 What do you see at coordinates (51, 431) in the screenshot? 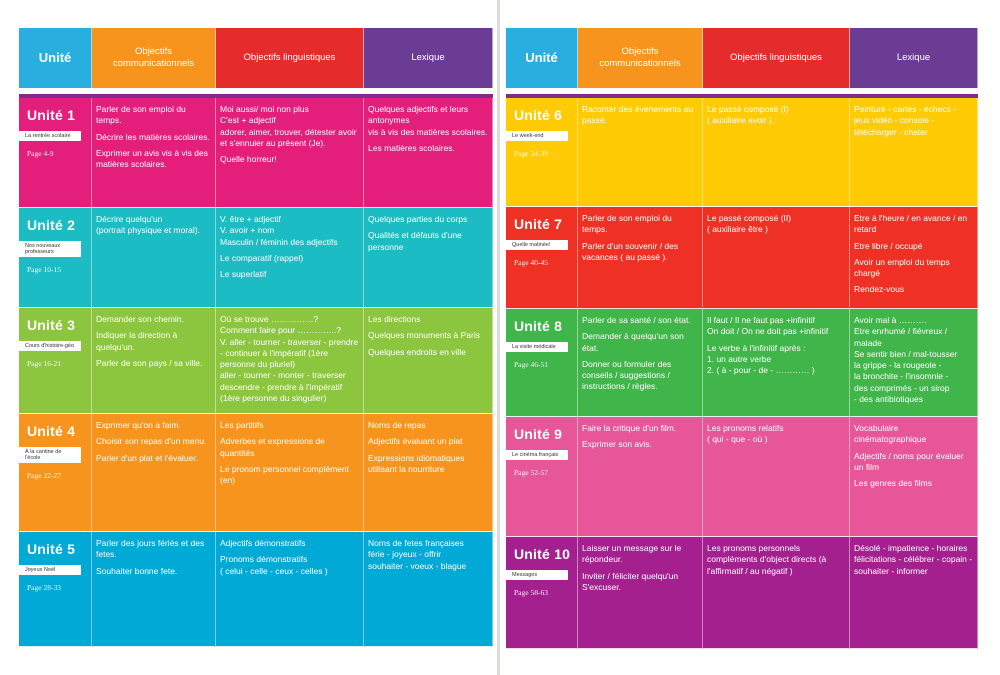
I see `unit-title: Unité 4` at bounding box center [51, 431].